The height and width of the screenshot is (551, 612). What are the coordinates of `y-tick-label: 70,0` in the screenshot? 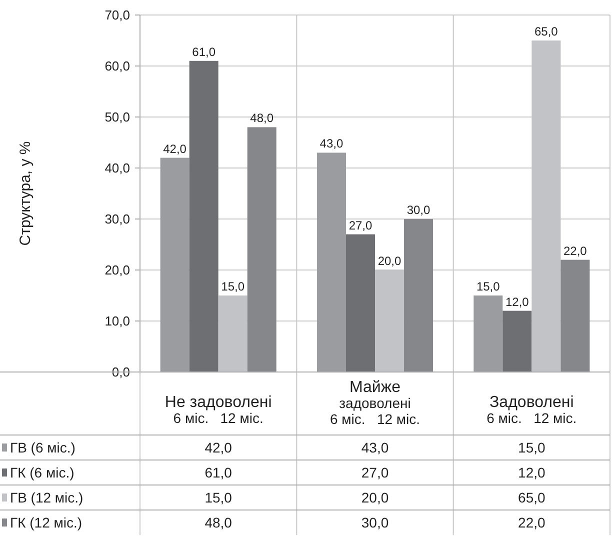 It's located at (117, 15).